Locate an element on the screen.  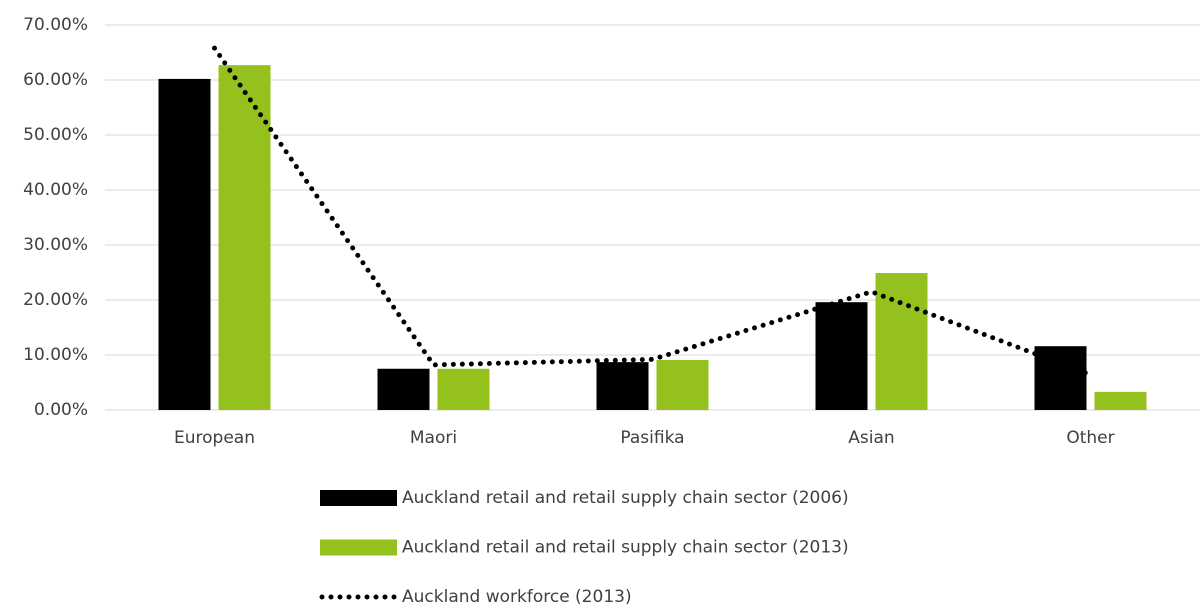
y-tick-label: 30.00% is located at coordinates (55, 245).